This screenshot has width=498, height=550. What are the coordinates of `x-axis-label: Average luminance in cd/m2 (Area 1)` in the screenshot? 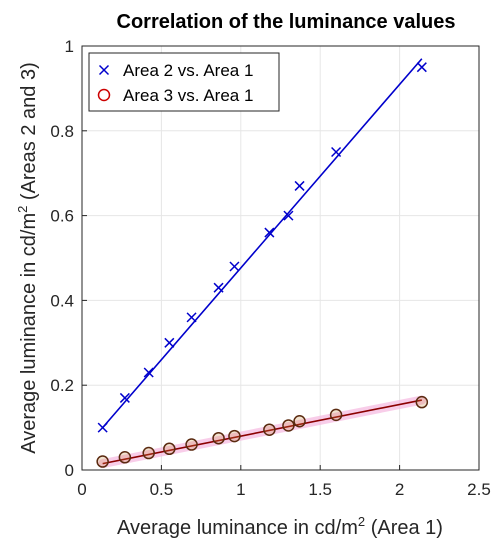 It's located at (280, 526).